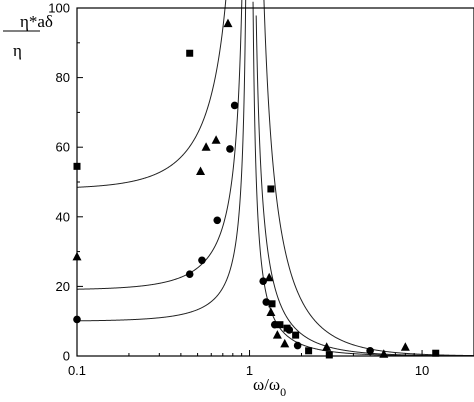 The image size is (474, 402). Describe the element at coordinates (266, 384) in the screenshot. I see `xlabel-main: ω/ω` at that location.